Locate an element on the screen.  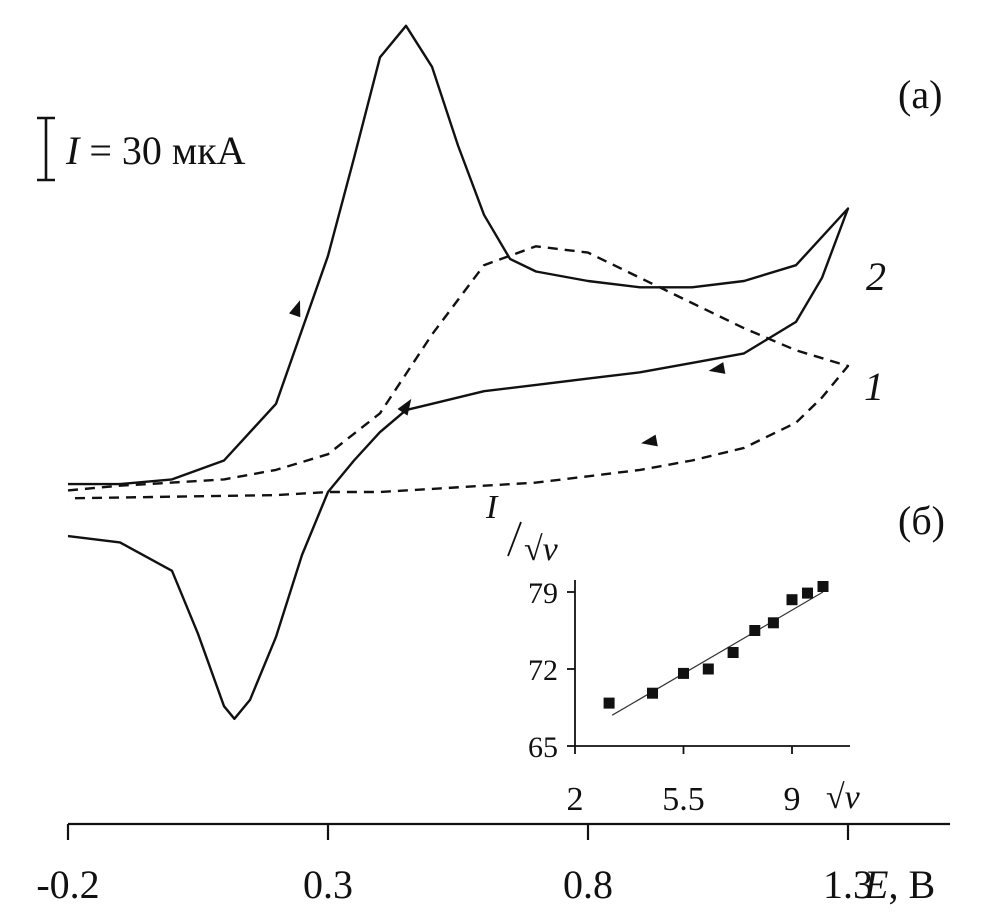
series-label-1: 1 is located at coordinates (874, 386).